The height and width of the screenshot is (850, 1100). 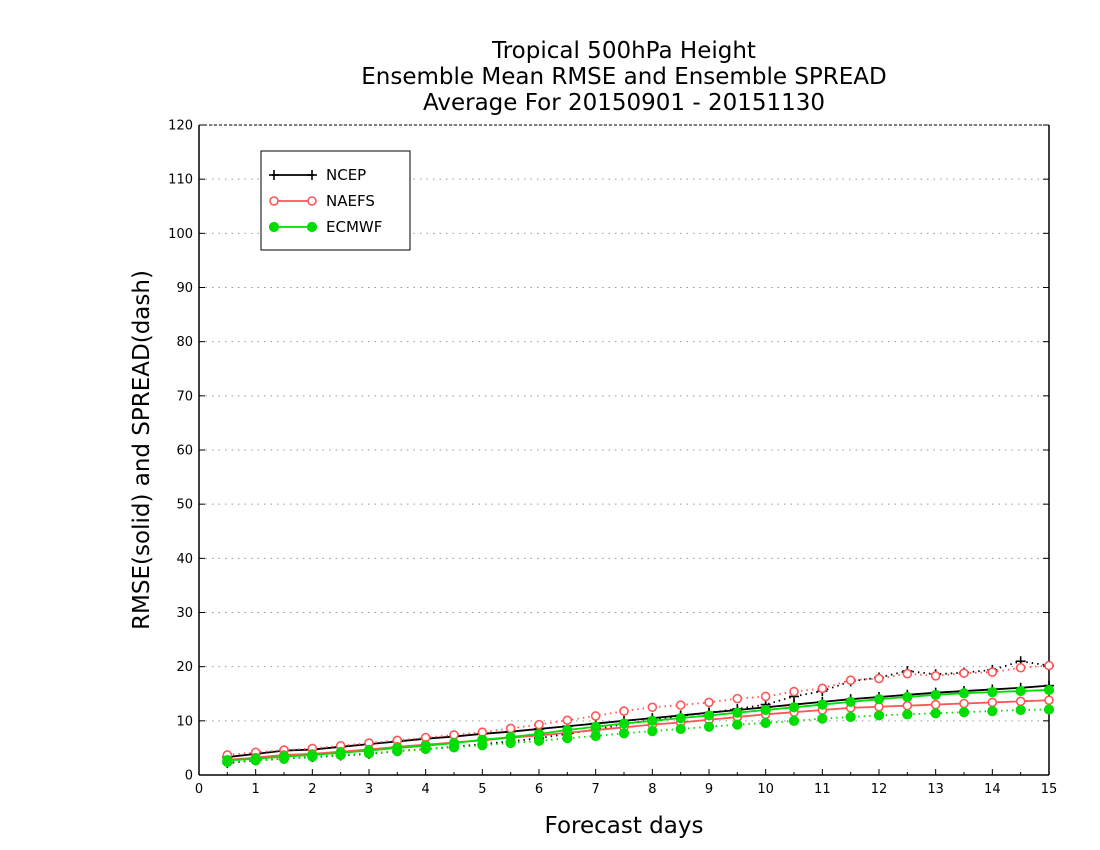 What do you see at coordinates (1049, 789) in the screenshot?
I see `x-tick-label: 15` at bounding box center [1049, 789].